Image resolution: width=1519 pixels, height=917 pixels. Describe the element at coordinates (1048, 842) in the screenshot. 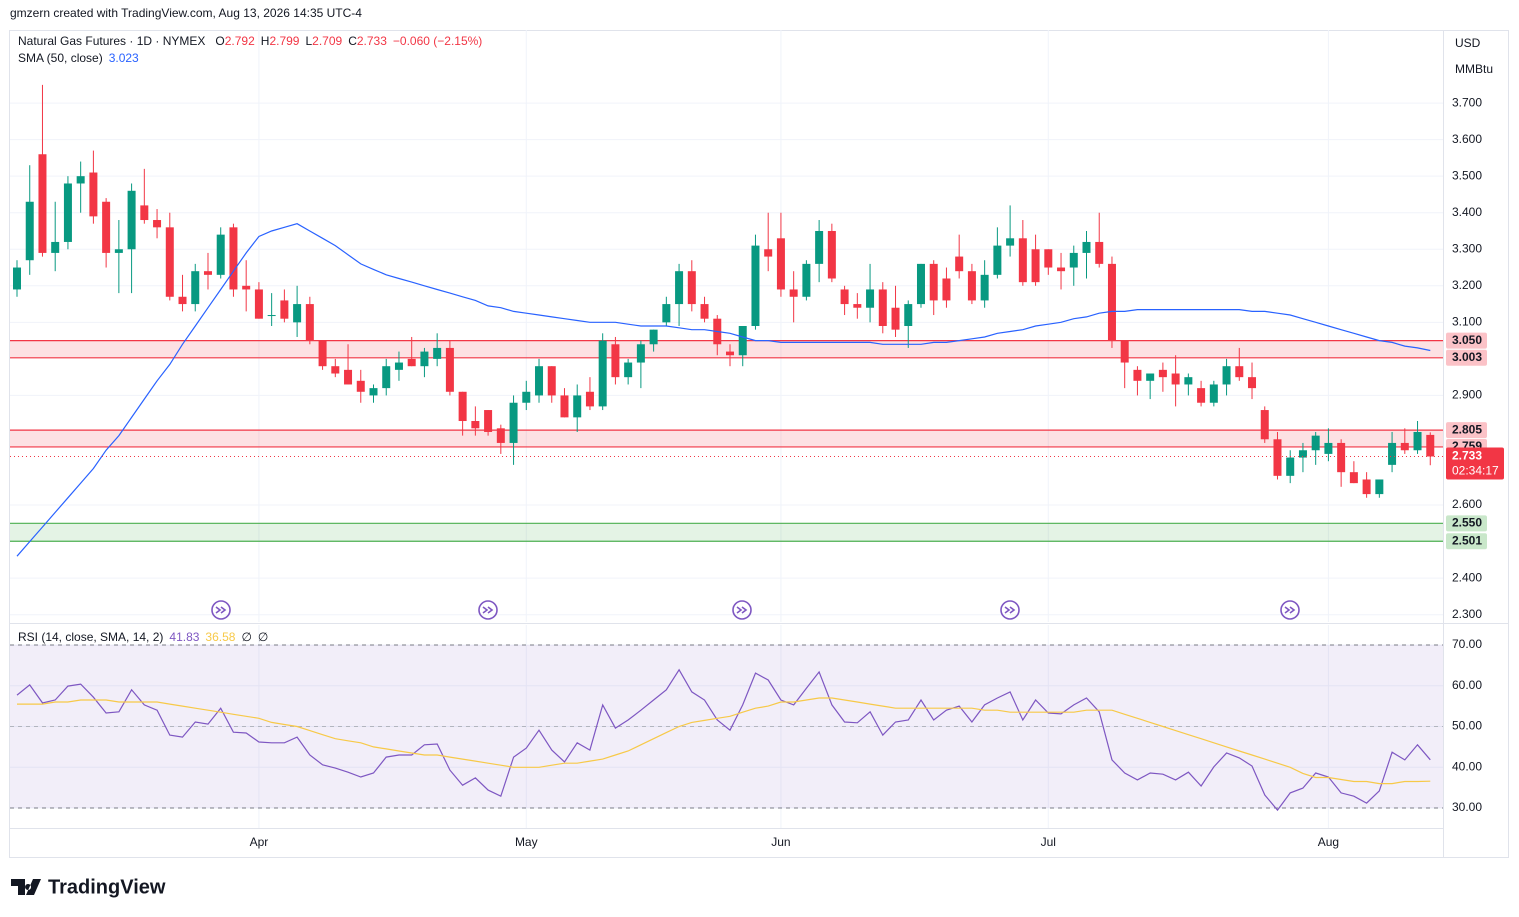

I see `x-tick-label: Jul` at that location.